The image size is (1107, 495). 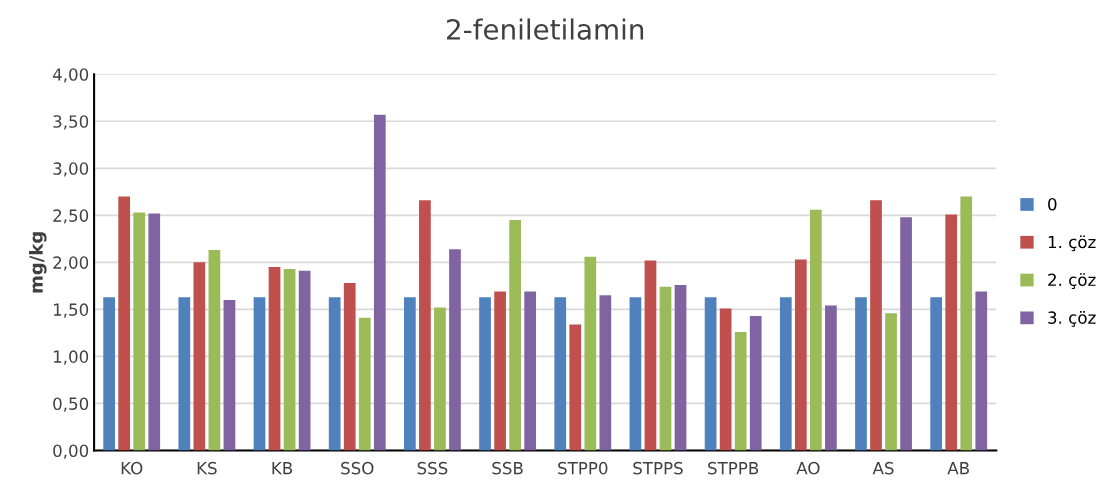 What do you see at coordinates (733, 468) in the screenshot?
I see `x-tick-label: STPPB` at bounding box center [733, 468].